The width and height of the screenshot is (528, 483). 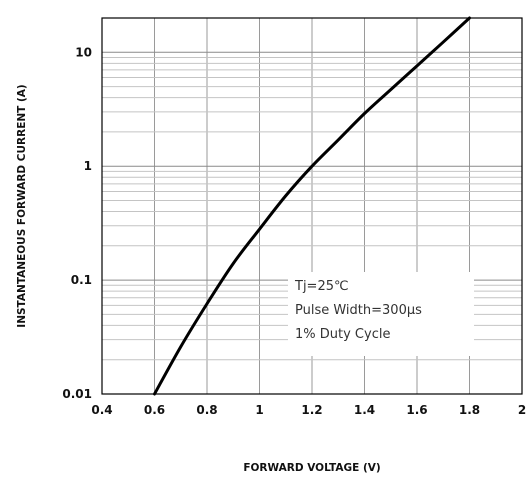 What do you see at coordinates (77, 394) in the screenshot?
I see `y-tick-label: 0.01` at bounding box center [77, 394].